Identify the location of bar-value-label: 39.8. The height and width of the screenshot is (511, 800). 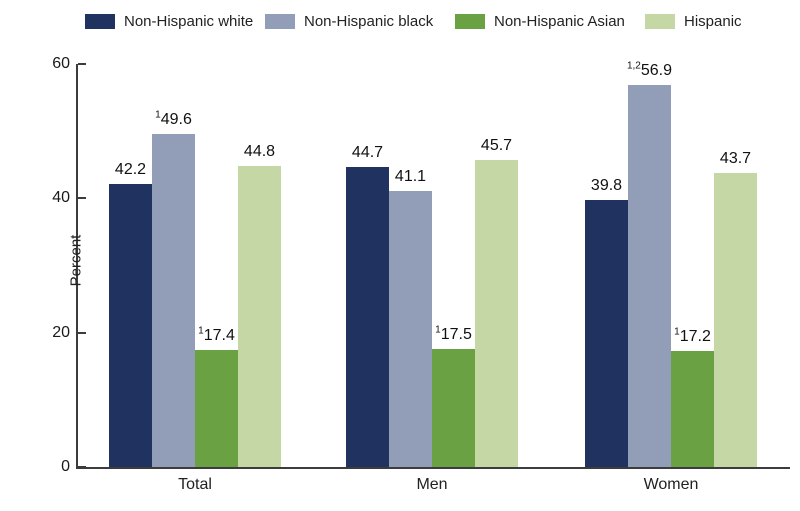
(606, 185).